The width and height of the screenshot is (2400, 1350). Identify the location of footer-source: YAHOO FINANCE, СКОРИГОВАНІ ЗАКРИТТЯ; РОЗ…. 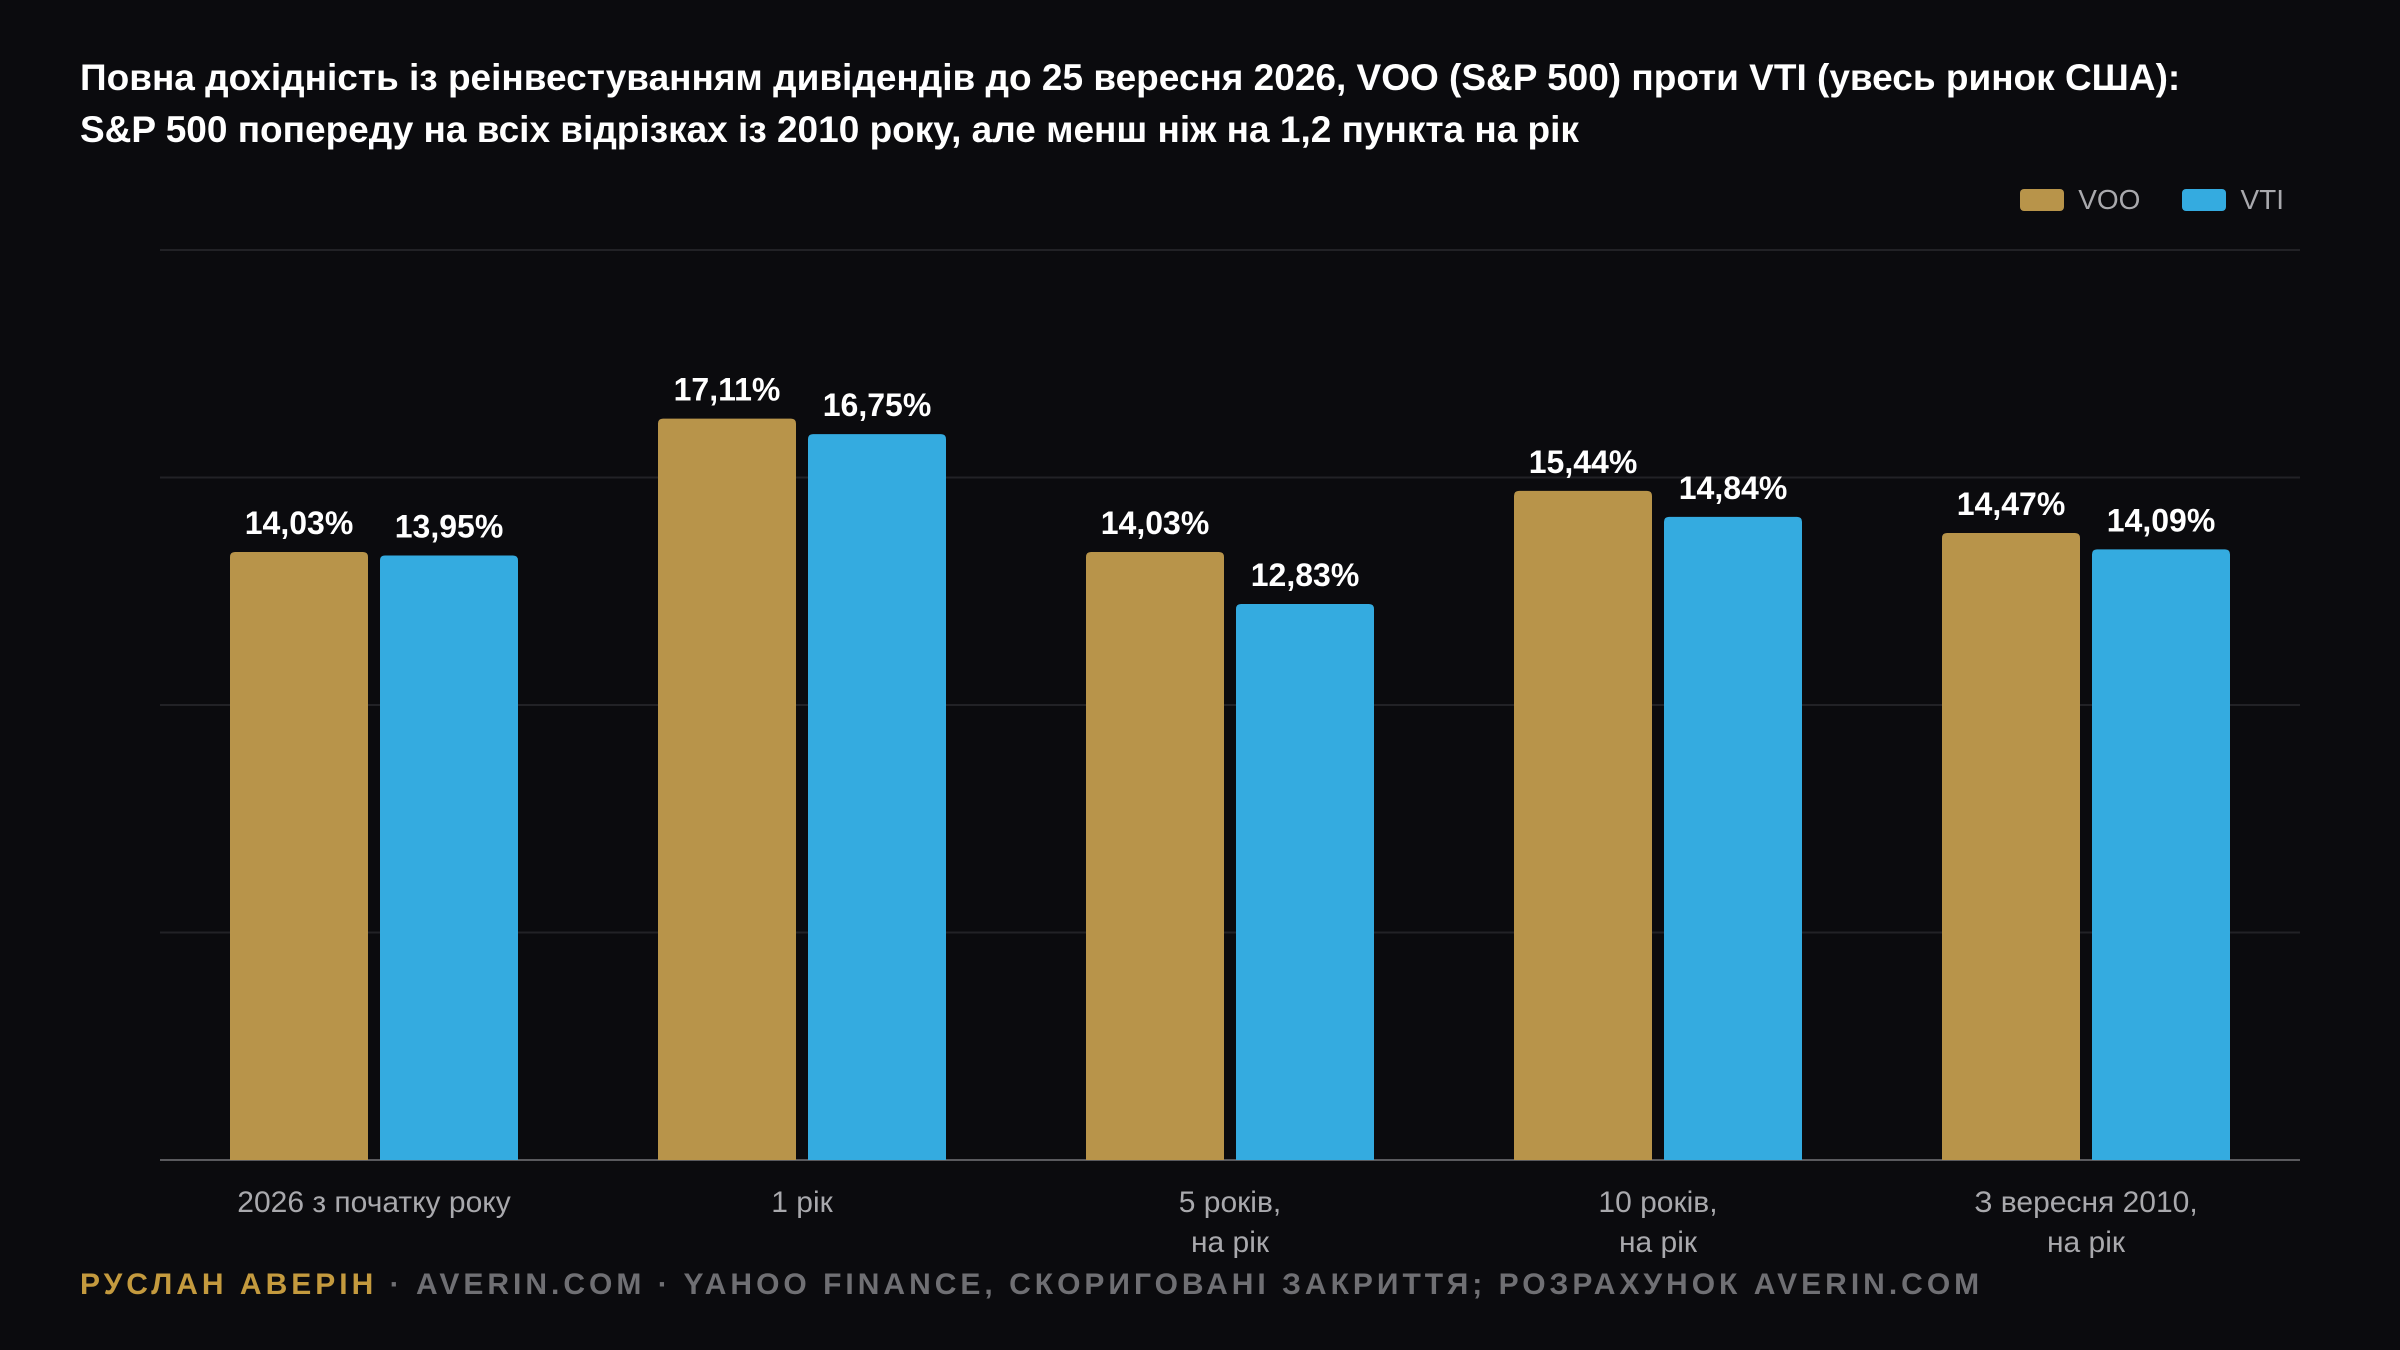
(1333, 1284).